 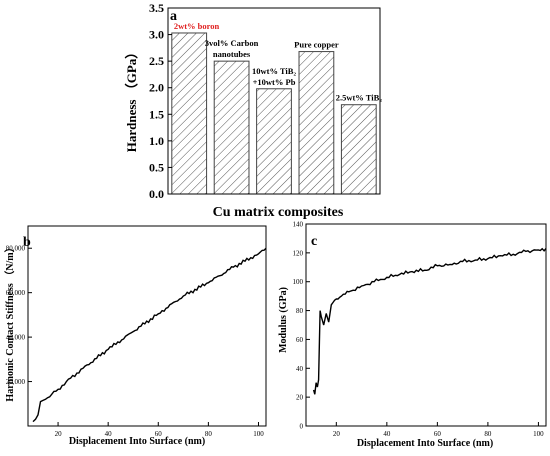 What do you see at coordinates (274, 71) in the screenshot?
I see `panel-a-bar-label: 10wt% TiB₂` at bounding box center [274, 71].